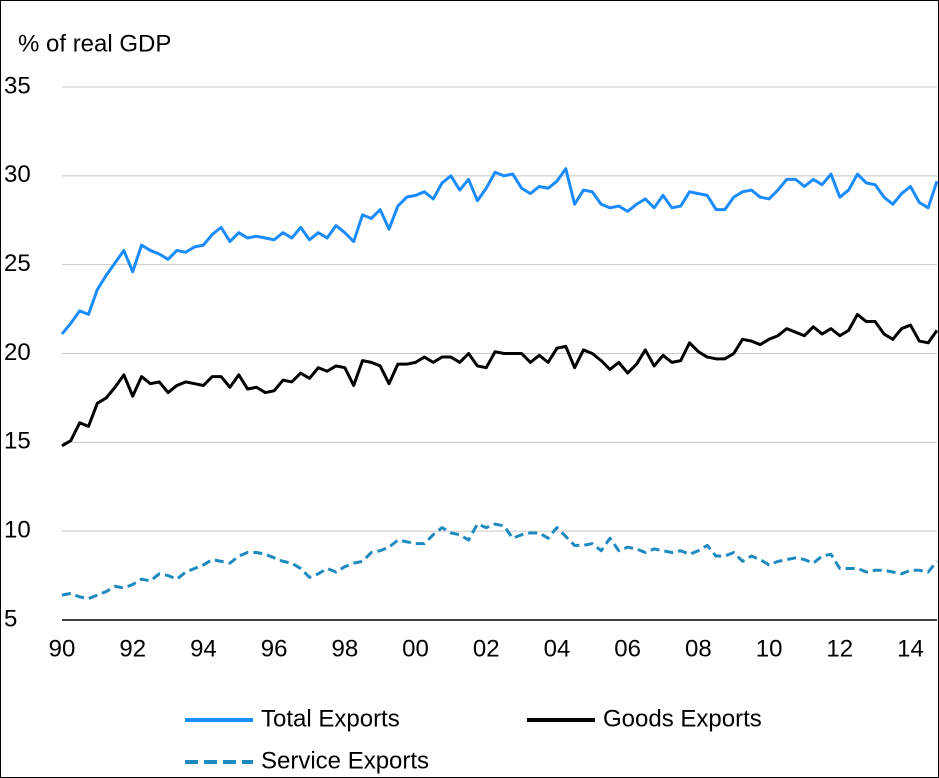 The height and width of the screenshot is (778, 939). I want to click on series-line, so click(500, 561).